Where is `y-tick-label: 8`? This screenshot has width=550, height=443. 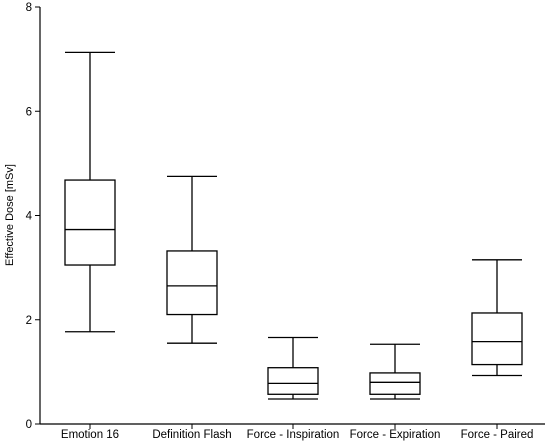
y-tick-label: 8 is located at coordinates (29, 8).